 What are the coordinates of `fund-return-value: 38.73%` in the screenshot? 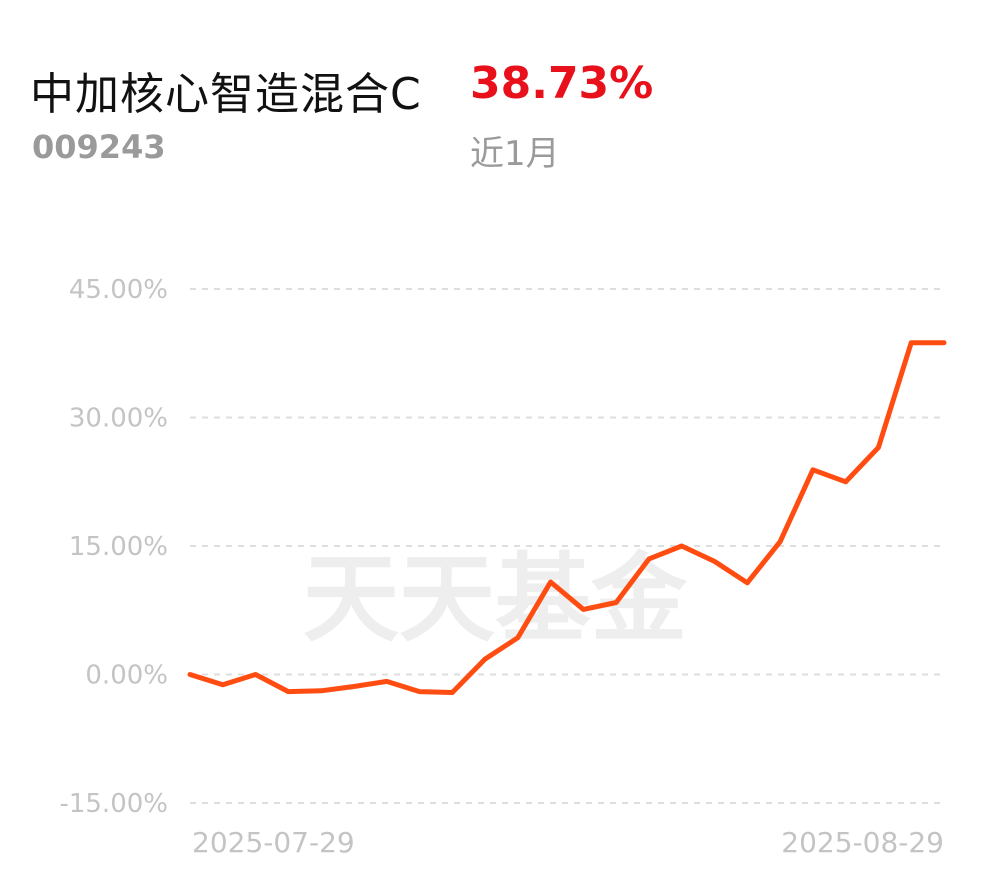 It's located at (562, 83).